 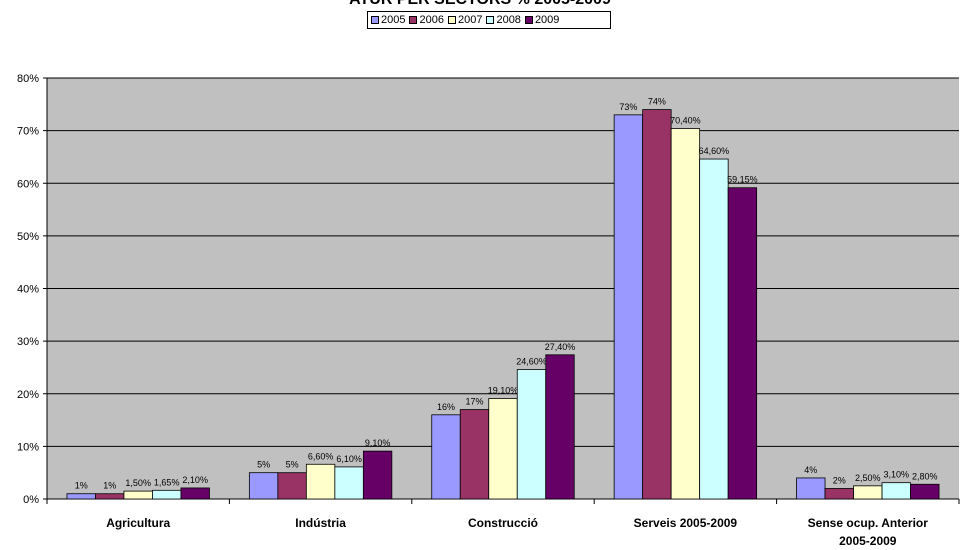 What do you see at coordinates (28, 79) in the screenshot?
I see `y-tick-label: 80%` at bounding box center [28, 79].